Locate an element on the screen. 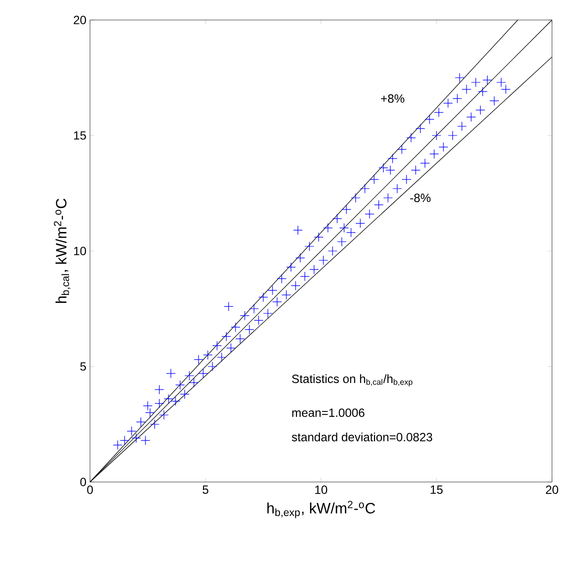 This screenshot has width=566, height=565. x-tick-label: 10 is located at coordinates (321, 490).